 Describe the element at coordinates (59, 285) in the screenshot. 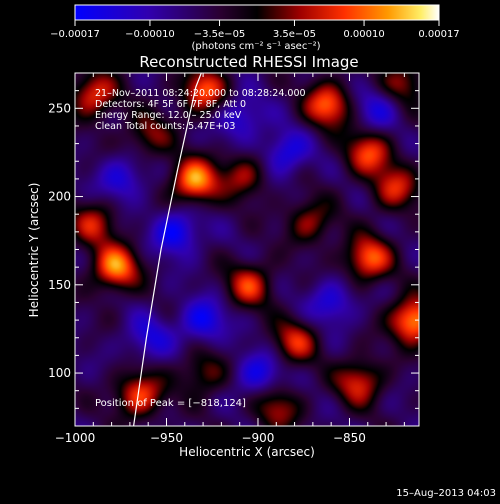

I see `y-tick-label: 150` at that location.